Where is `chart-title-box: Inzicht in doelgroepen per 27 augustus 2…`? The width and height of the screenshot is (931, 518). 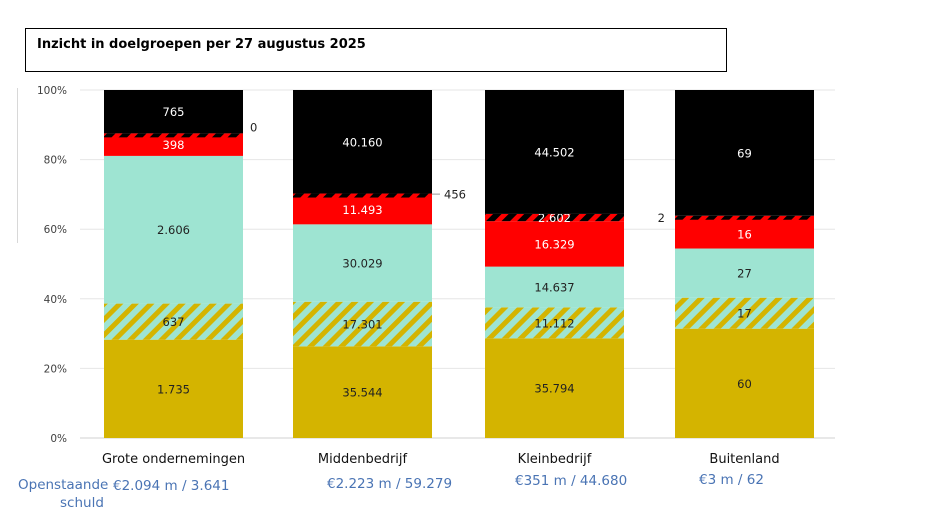
chart-title-box: Inzicht in doelgroepen per 27 augustus 2… is located at coordinates (376, 50).